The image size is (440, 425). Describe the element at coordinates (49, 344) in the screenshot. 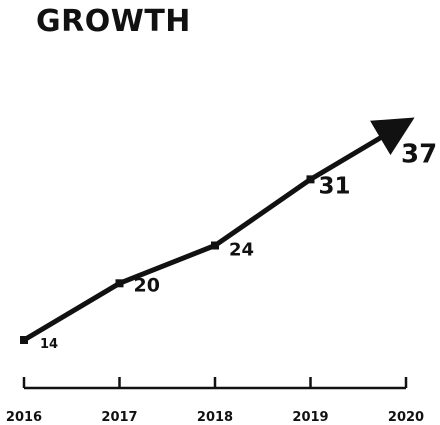

I see `data-label: 14` at that location.